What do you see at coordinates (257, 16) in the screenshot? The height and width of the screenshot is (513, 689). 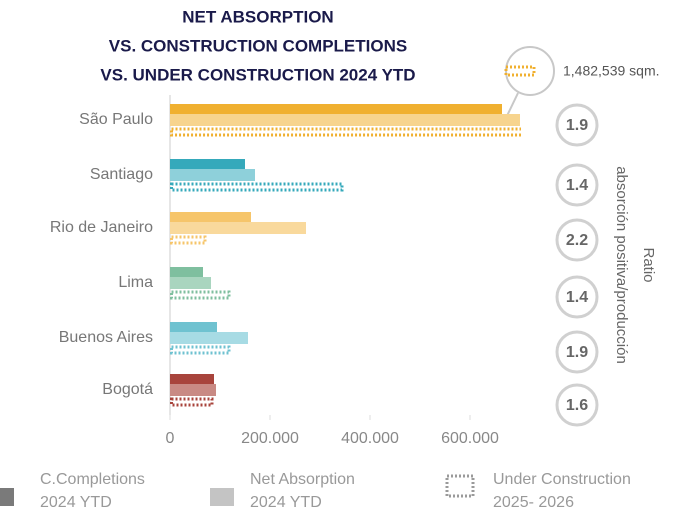 I see `title-line: NET ABSORPTION` at bounding box center [257, 16].